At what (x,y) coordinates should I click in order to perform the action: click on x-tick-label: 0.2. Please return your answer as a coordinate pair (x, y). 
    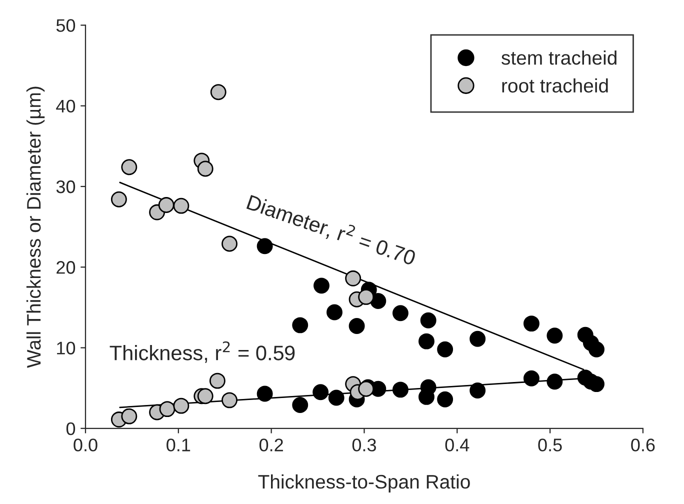
    Looking at the image, I should click on (271, 445).